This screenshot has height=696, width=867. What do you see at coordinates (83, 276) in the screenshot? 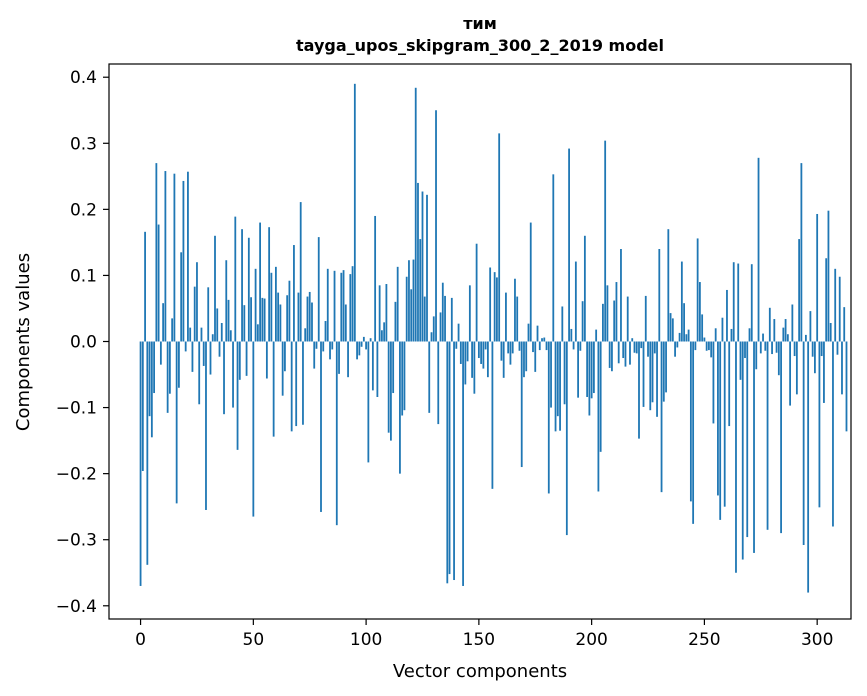
I see `y-tick-label-5: 0.1` at bounding box center [83, 276].